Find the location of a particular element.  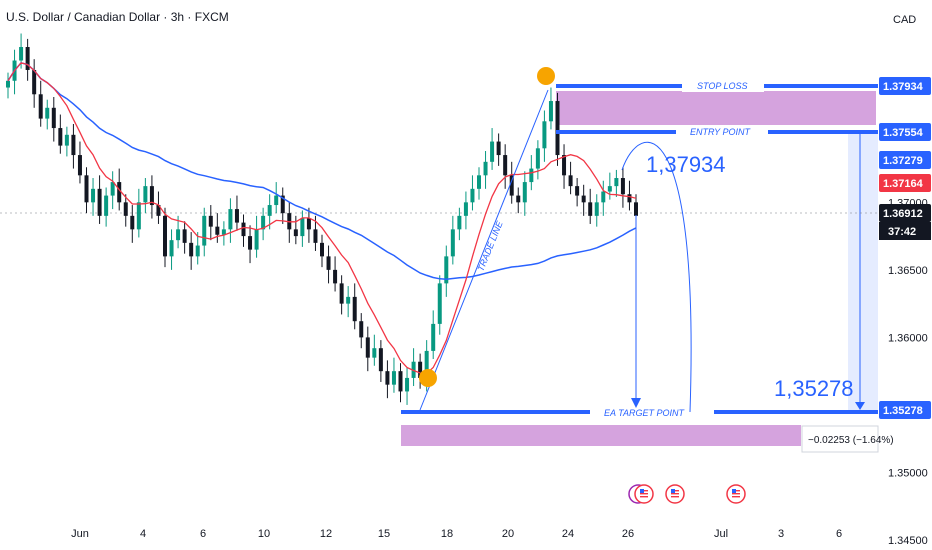

measure-box is located at coordinates (840, 439).